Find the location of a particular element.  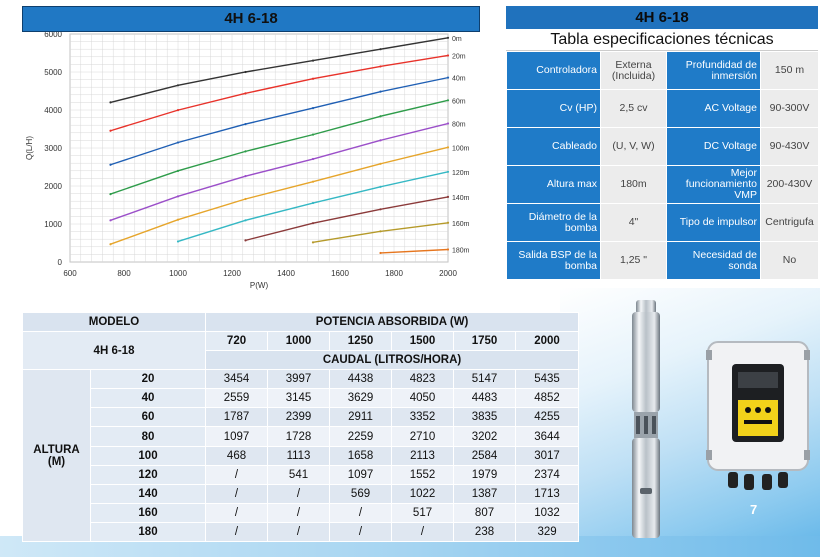

series-line-60m is located at coordinates (279, 147).